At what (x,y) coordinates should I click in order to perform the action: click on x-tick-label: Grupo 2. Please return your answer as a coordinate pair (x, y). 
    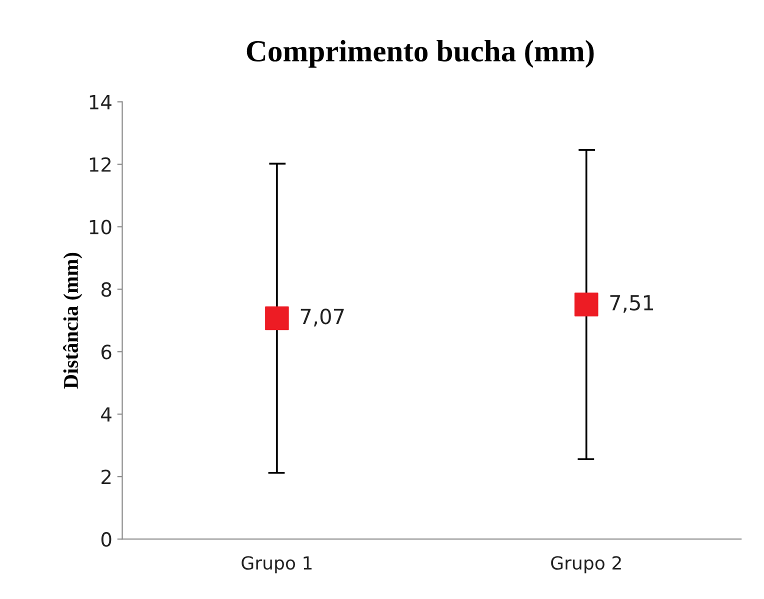
    Looking at the image, I should click on (586, 565).